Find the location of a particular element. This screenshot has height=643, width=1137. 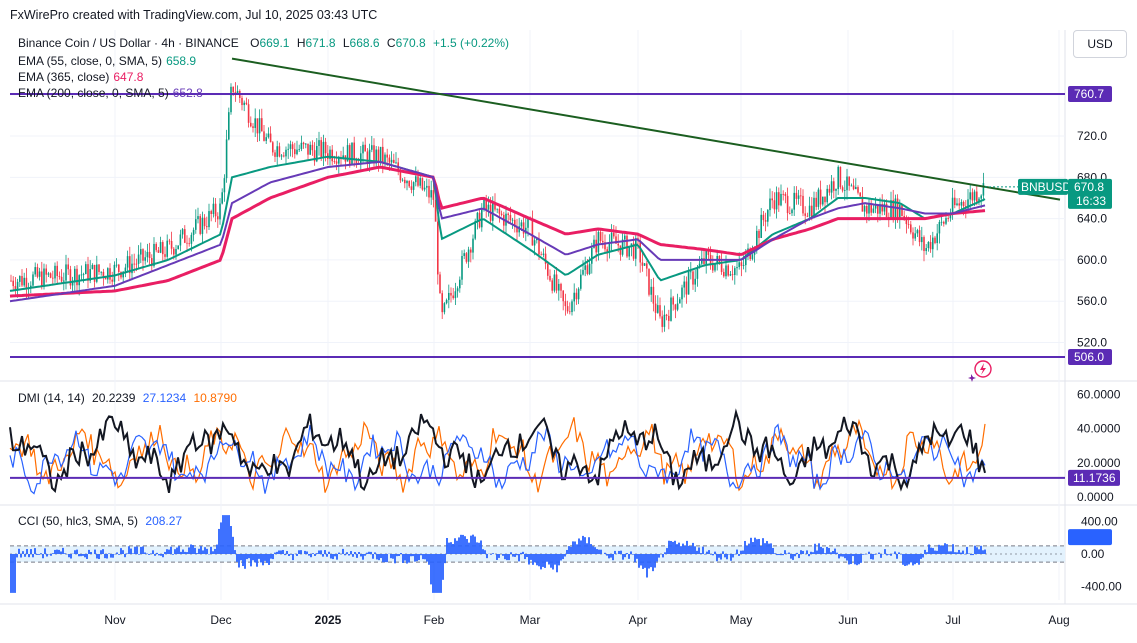

lightning-alert-icon is located at coordinates (981, 370).